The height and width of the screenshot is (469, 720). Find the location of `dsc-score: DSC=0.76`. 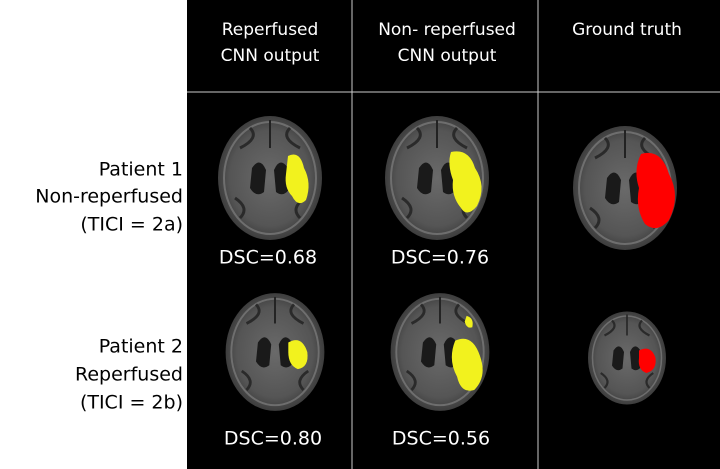

dsc-score: DSC=0.76 is located at coordinates (440, 258).